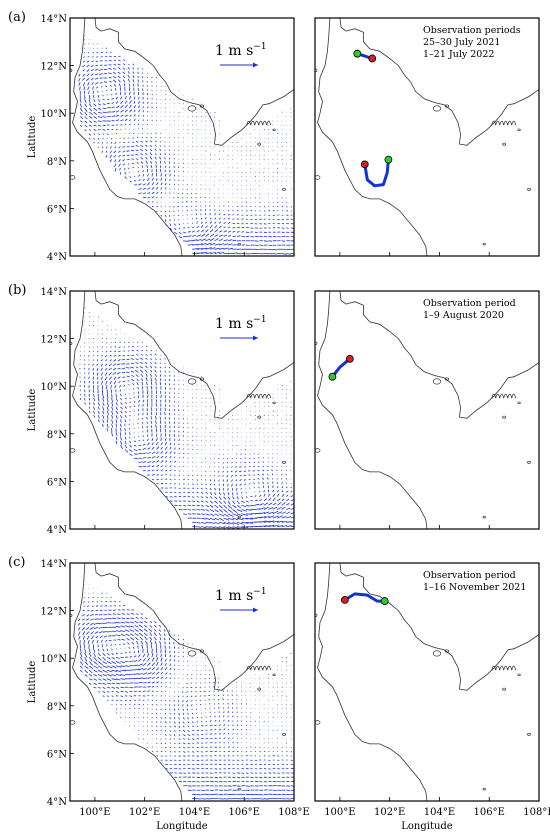  I want to click on lon-tick-label: 100°E, so click(339, 812).